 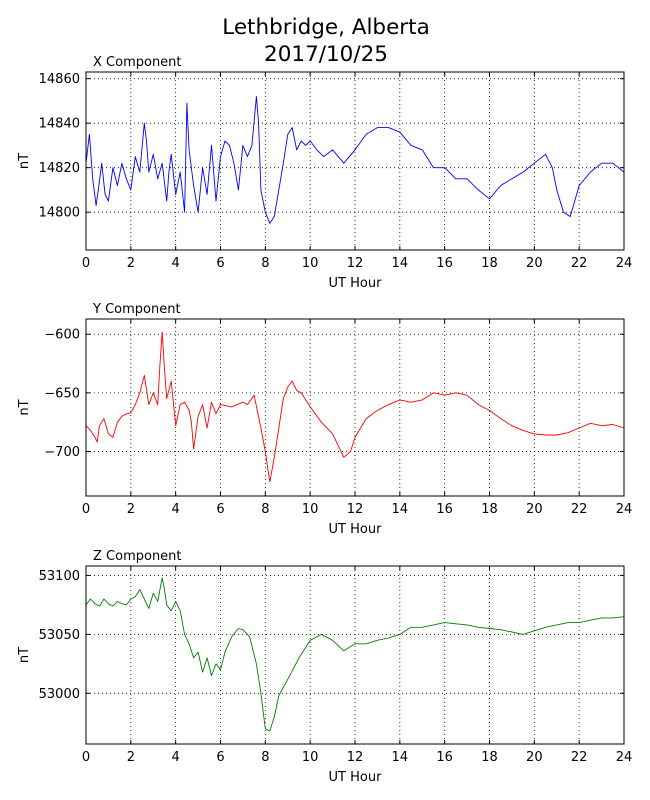 I want to click on figure-title-line1: Lethbridge, Alberta, so click(x=326, y=27).